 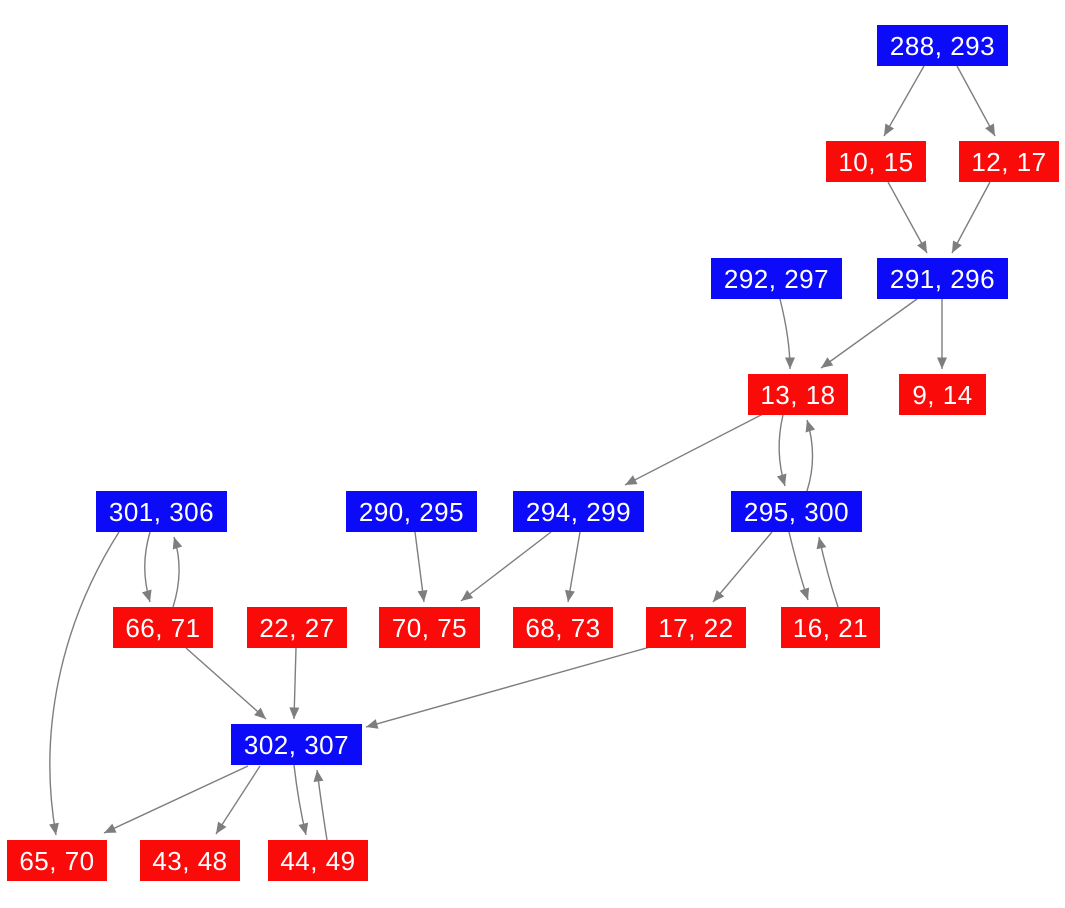 What do you see at coordinates (563, 627) in the screenshot?
I see `node-68-73: 68, 73` at bounding box center [563, 627].